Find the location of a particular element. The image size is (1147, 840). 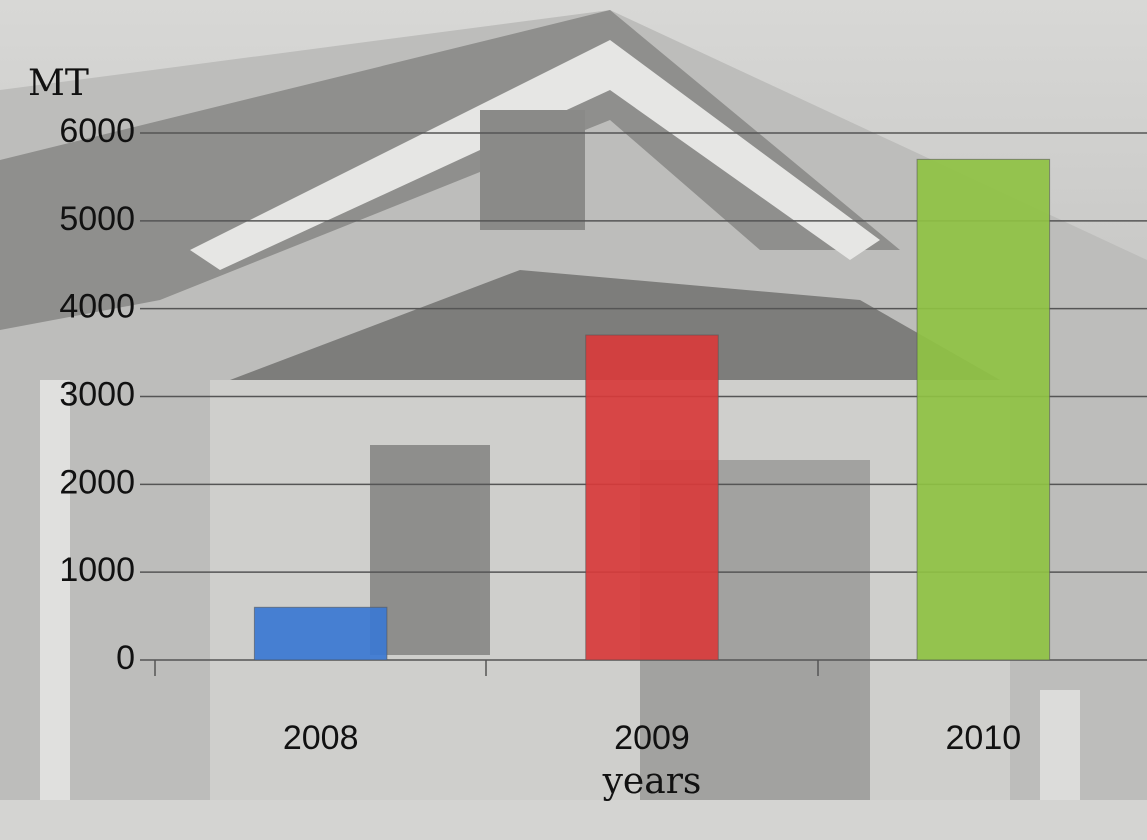

y-tick-label: 0 is located at coordinates (125, 658).